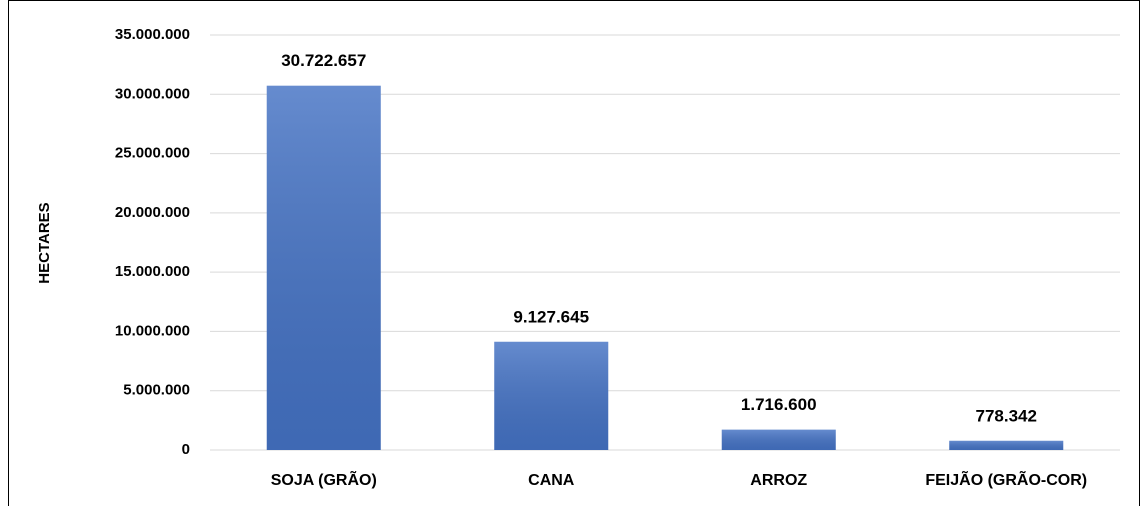 The width and height of the screenshot is (1147, 506). Describe the element at coordinates (324, 479) in the screenshot. I see `x-tick-label: SOJA (GRÃO)` at that location.